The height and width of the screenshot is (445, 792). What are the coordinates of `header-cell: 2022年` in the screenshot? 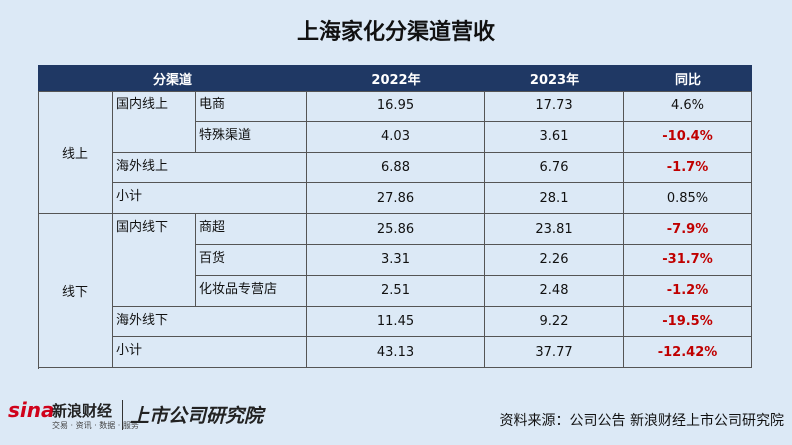 It's located at (396, 80).